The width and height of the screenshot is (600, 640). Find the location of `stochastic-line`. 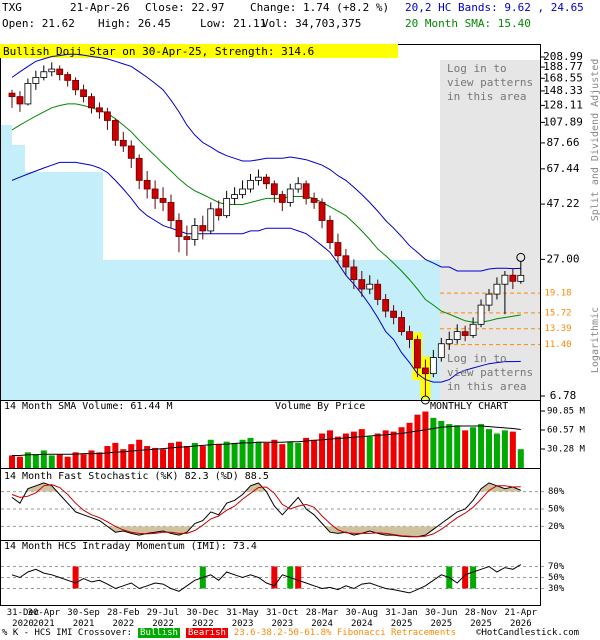

stochastic-line is located at coordinates (266, 511).